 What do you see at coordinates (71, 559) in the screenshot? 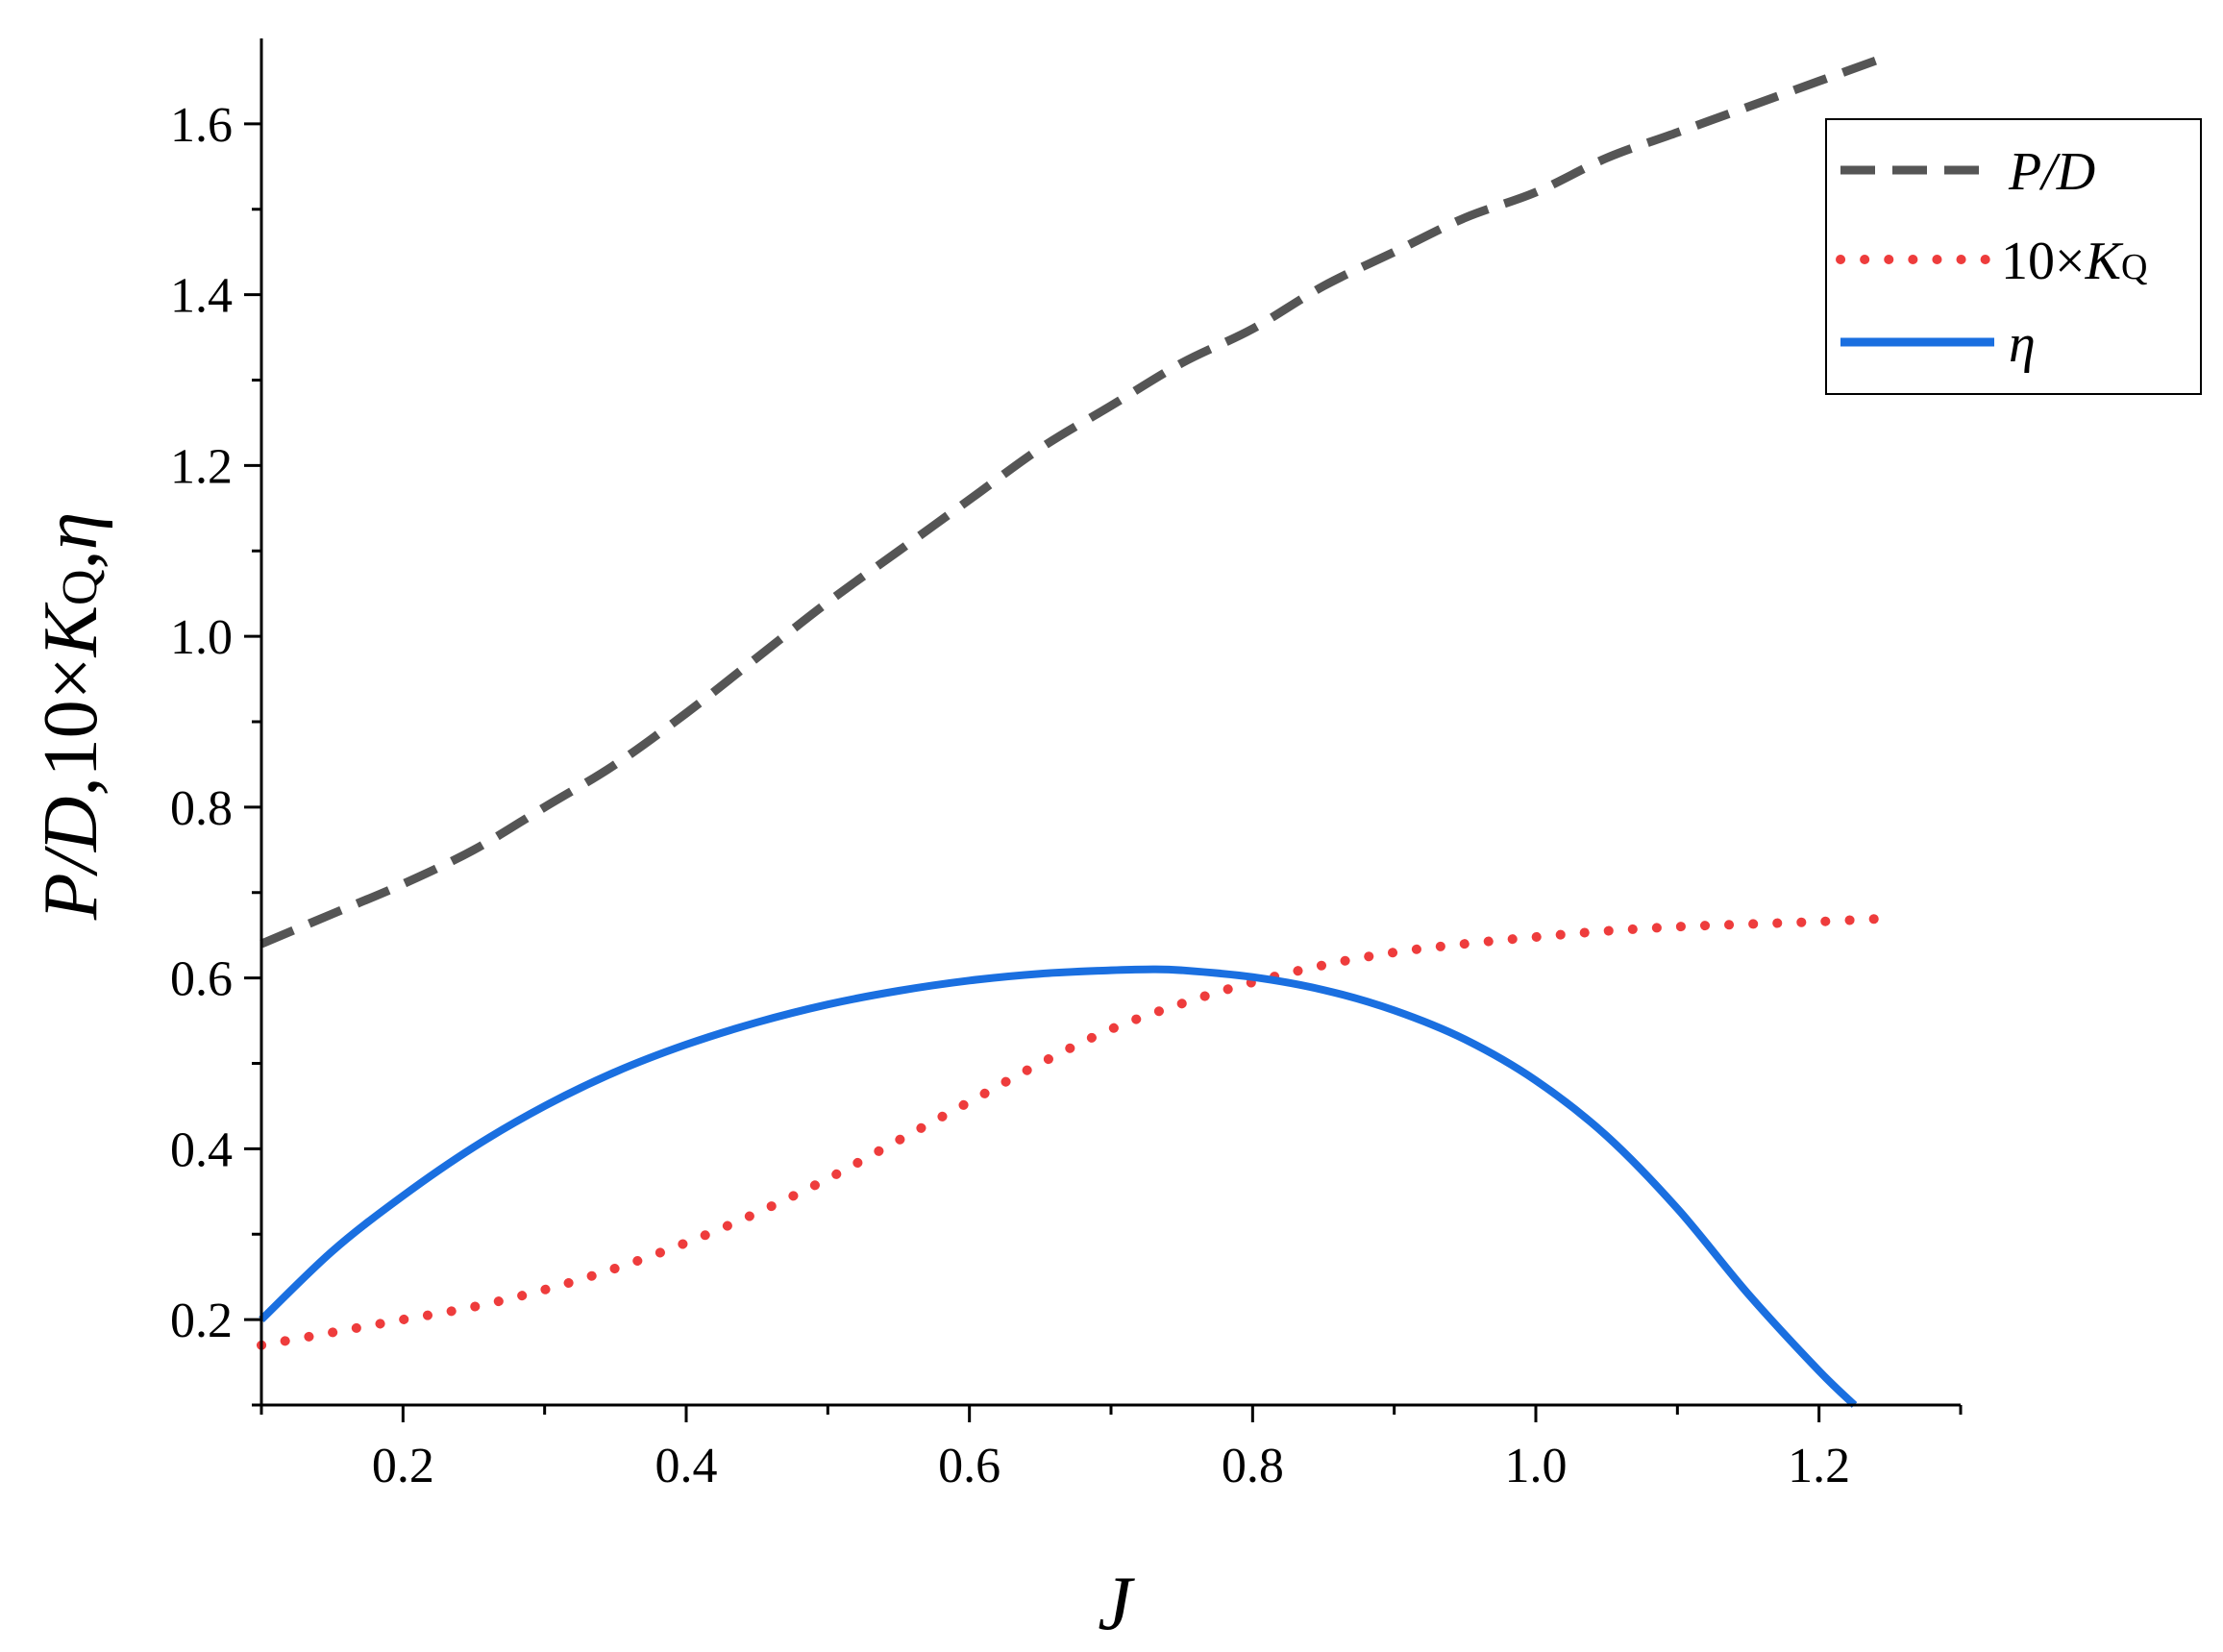
I see `y-title-part4: ,` at bounding box center [71, 559].